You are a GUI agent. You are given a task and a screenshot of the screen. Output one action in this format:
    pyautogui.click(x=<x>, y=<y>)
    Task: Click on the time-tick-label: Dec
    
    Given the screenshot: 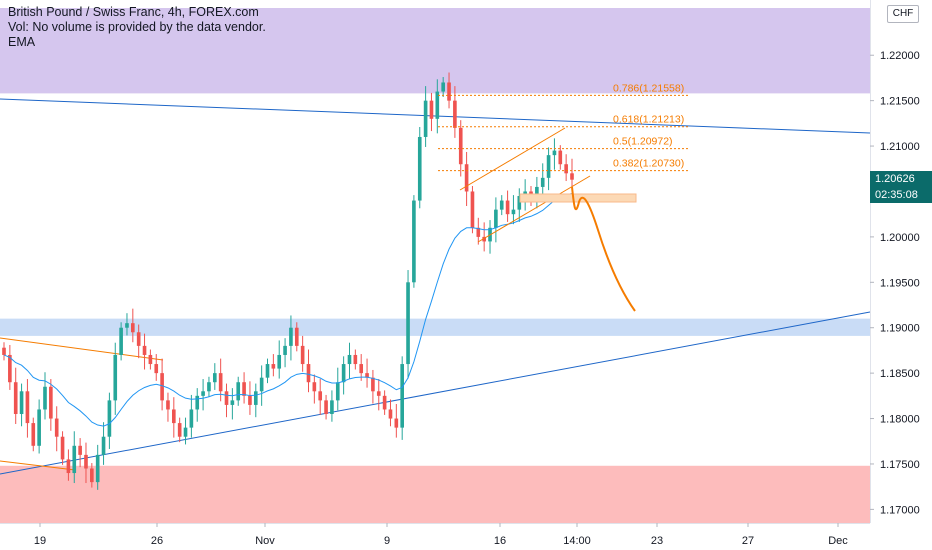 What is the action you would take?
    pyautogui.click(x=838, y=541)
    